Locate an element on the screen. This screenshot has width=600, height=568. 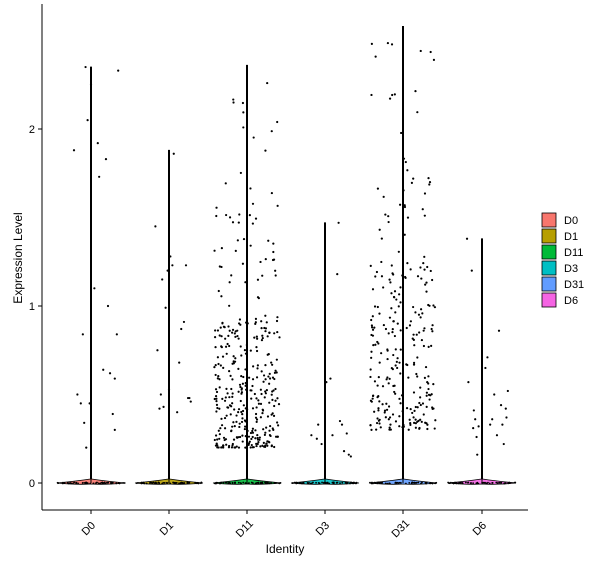
legend: D0 D1 D11 D3 D31 D6 is located at coordinates (562, 260).